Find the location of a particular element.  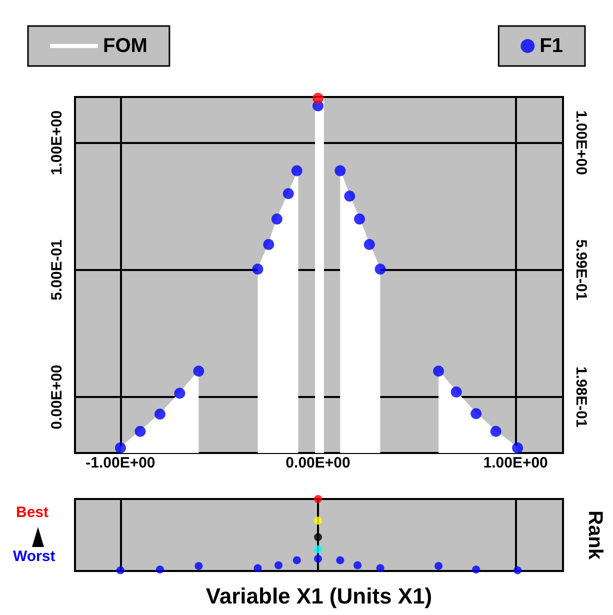

x-tick-label: 1.00E+00 is located at coordinates (515, 463).